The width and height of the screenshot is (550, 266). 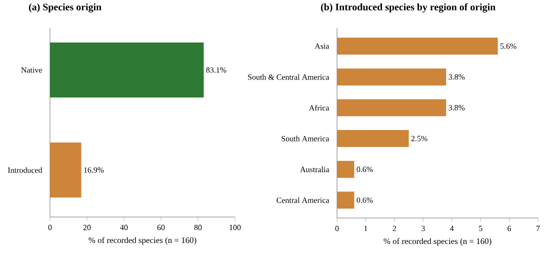 What do you see at coordinates (408, 8) in the screenshot?
I see `chart-title: (b) Introduced species by region of origin` at bounding box center [408, 8].